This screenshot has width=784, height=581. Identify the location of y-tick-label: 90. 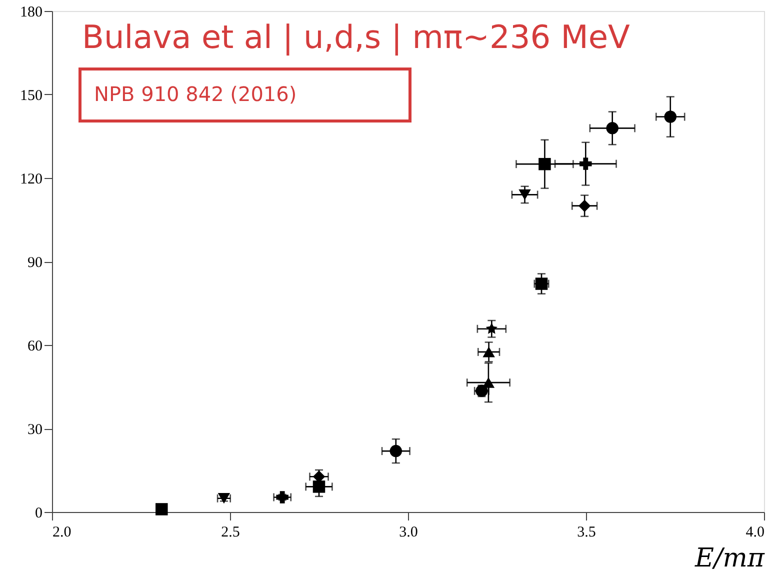
(35, 263).